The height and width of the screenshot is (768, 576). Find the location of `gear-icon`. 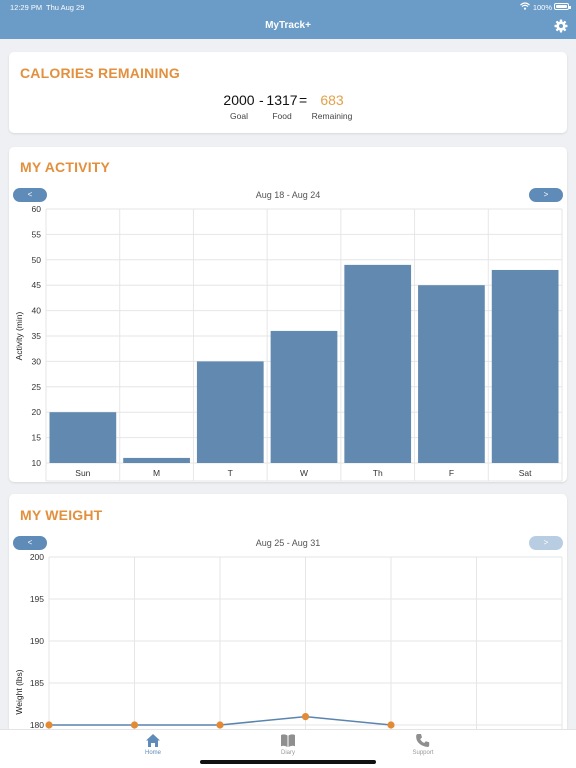

gear-icon is located at coordinates (561, 26).